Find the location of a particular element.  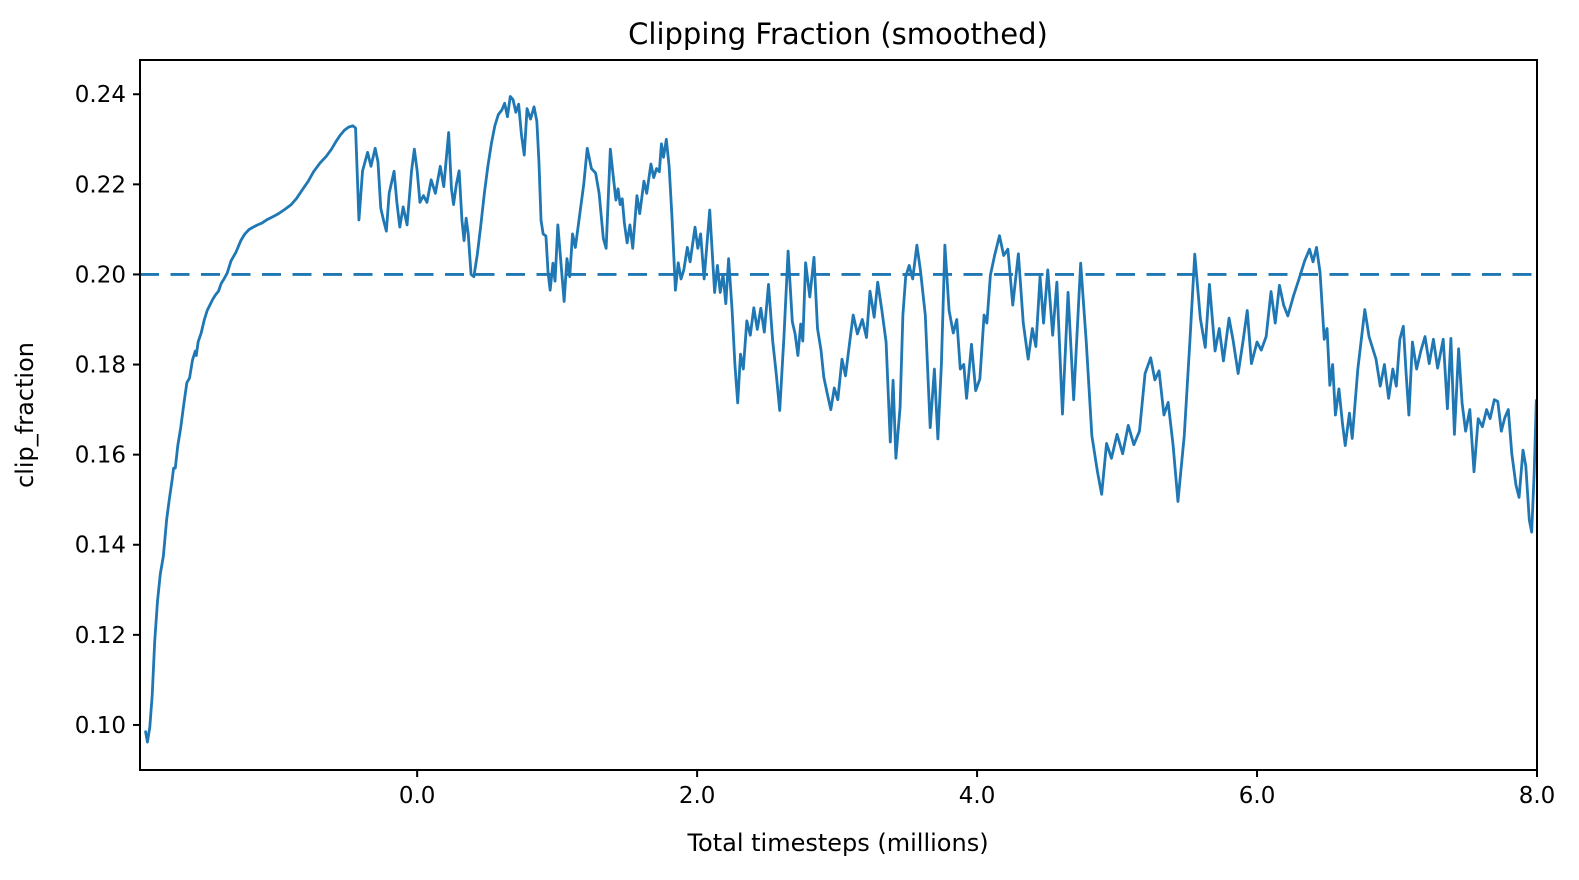

y-tick-label: 0.12 is located at coordinates (100, 636).